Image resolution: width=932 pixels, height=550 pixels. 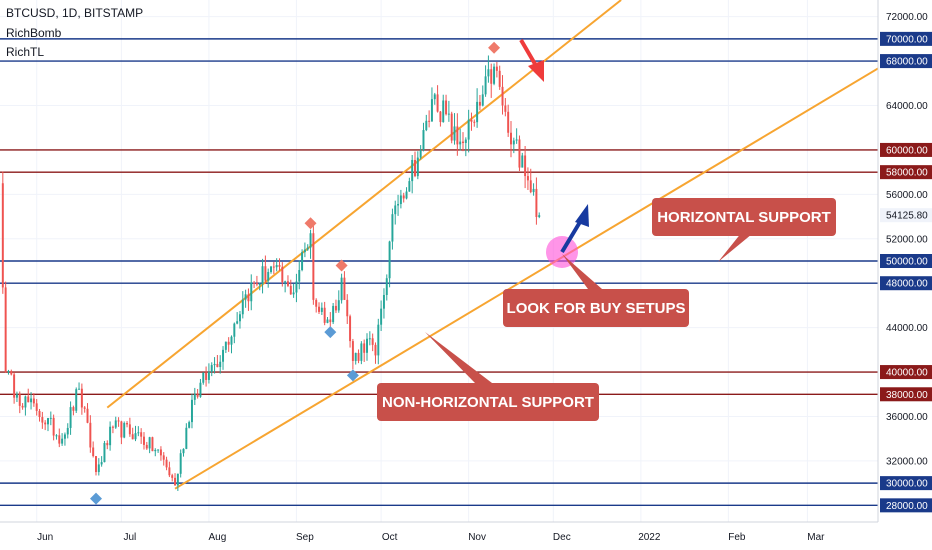 What do you see at coordinates (582, 271) in the screenshot?
I see `buy-setups-pointer` at bounding box center [582, 271].